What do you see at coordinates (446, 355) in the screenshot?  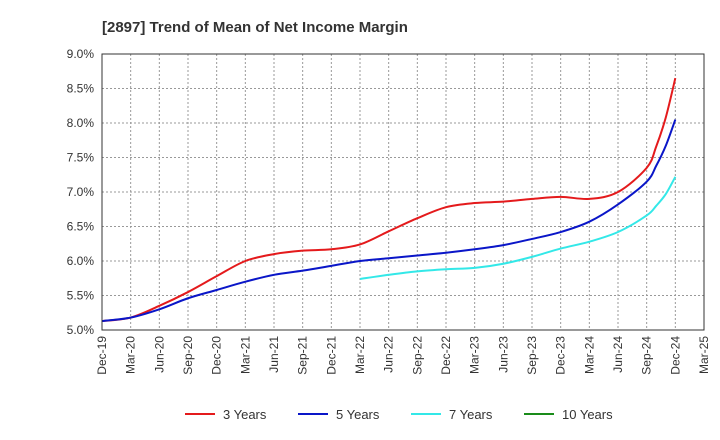 I see `x-tick-label: Dec-22` at bounding box center [446, 355].